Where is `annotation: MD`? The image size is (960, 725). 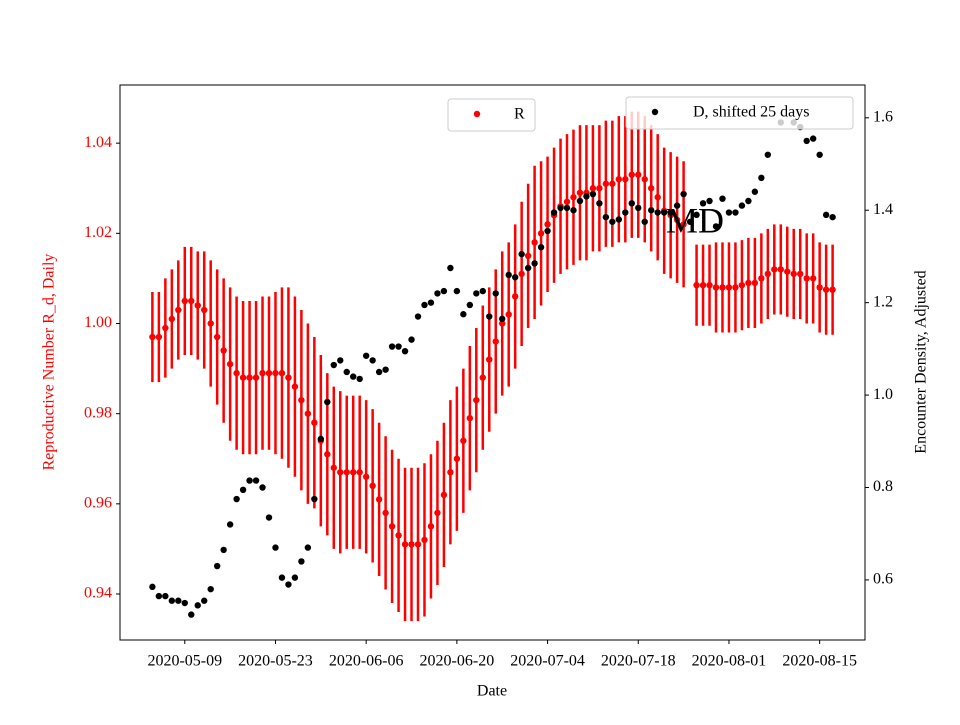 annotation: MD is located at coordinates (695, 220).